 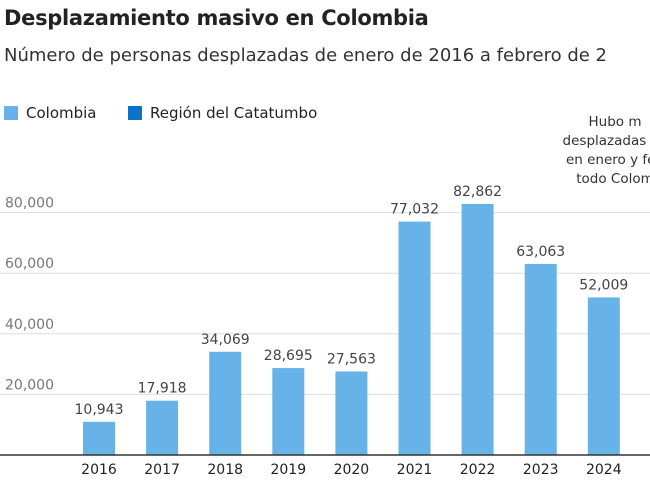 What do you see at coordinates (352, 470) in the screenshot?
I see `x-tick-label: 2020` at bounding box center [352, 470].